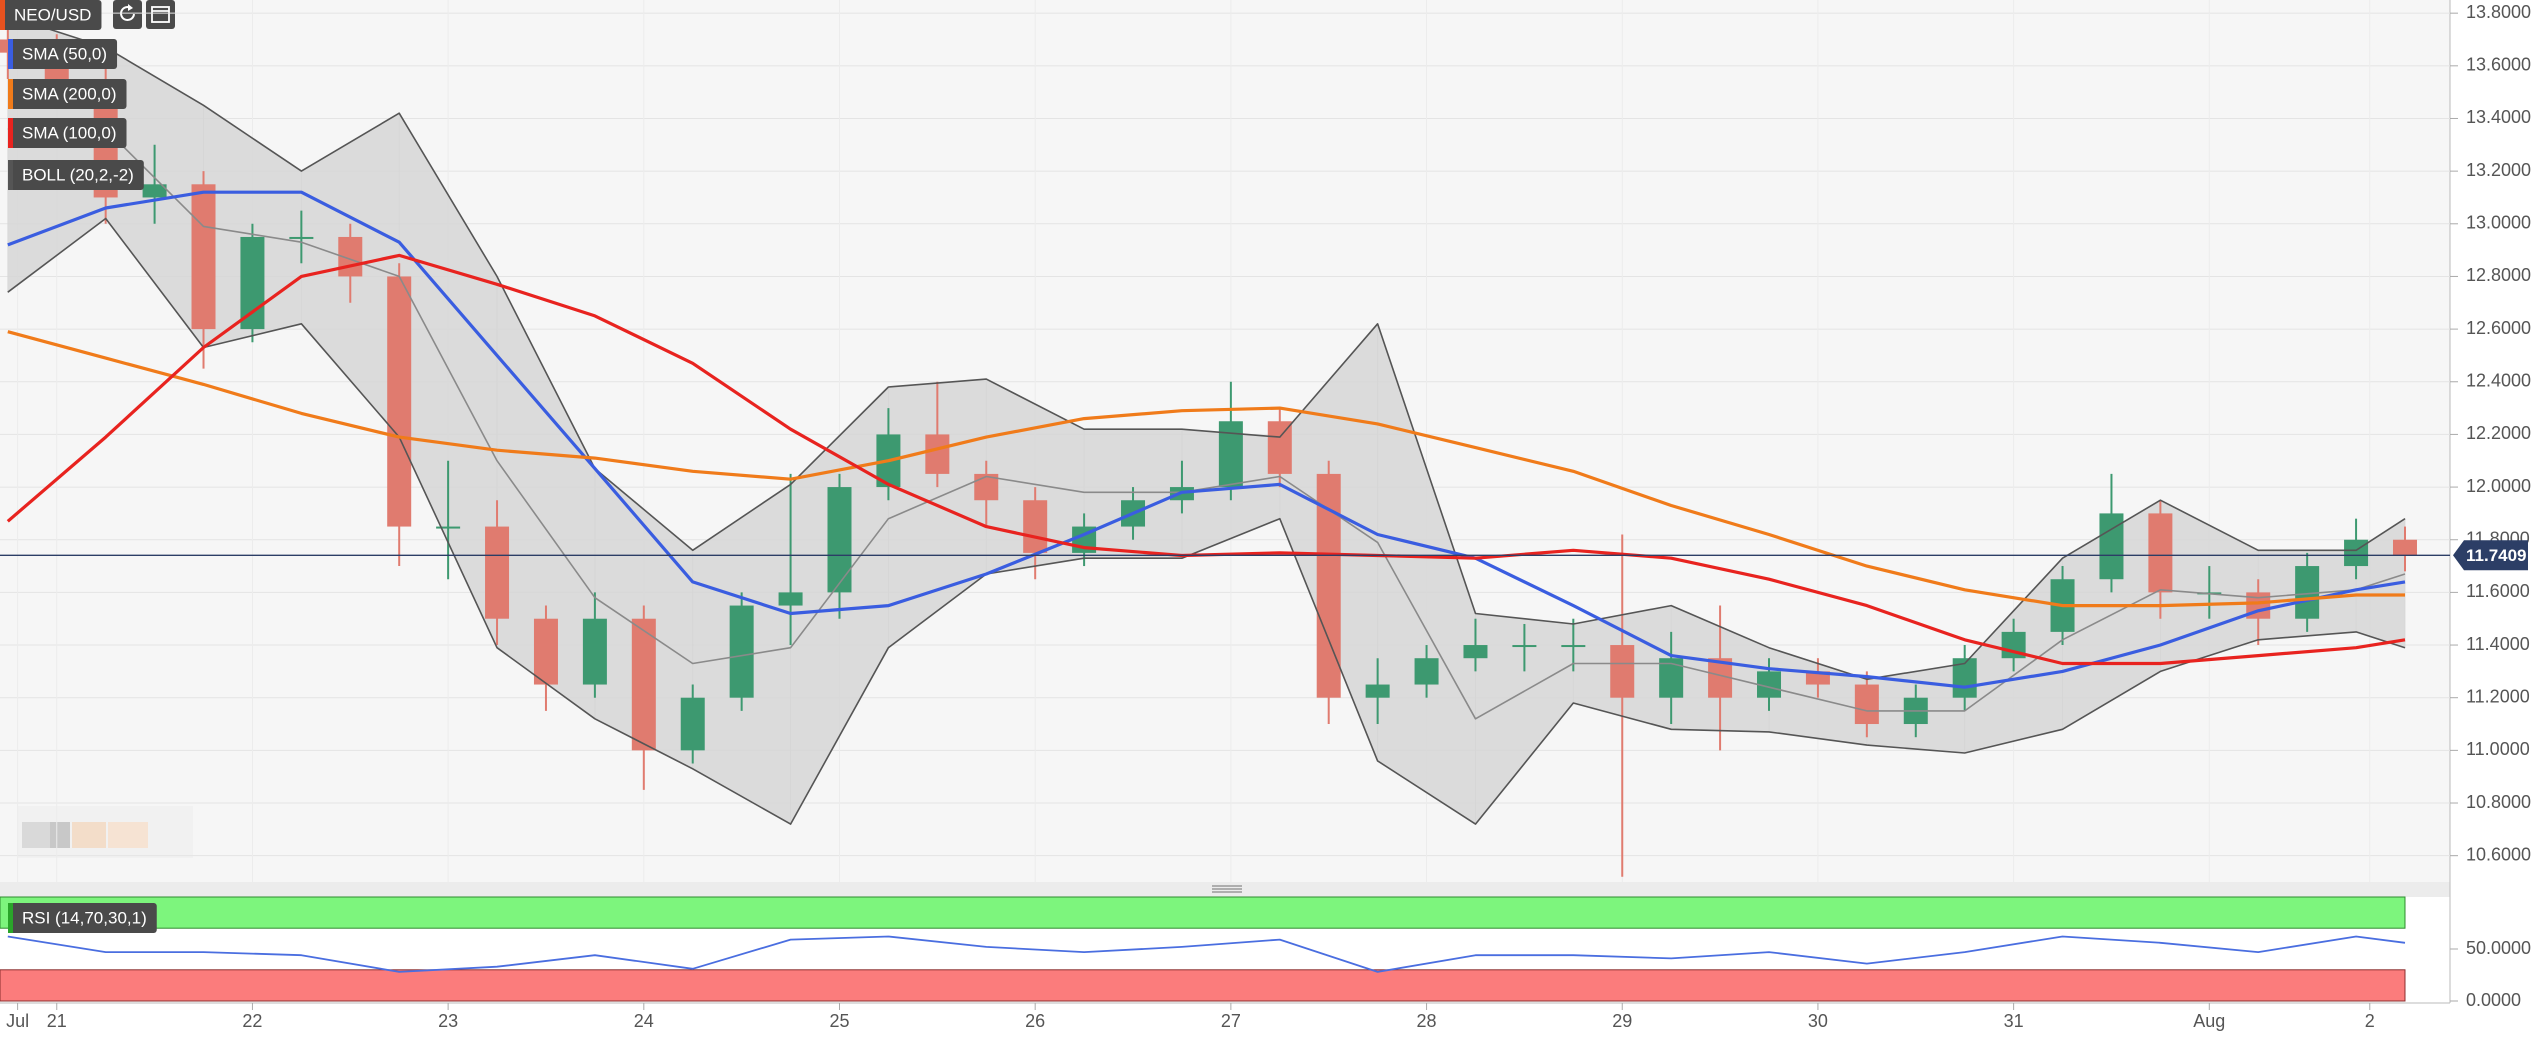 The height and width of the screenshot is (1050, 2536). I want to click on y-tick-label: 11.2000, so click(2498, 696).